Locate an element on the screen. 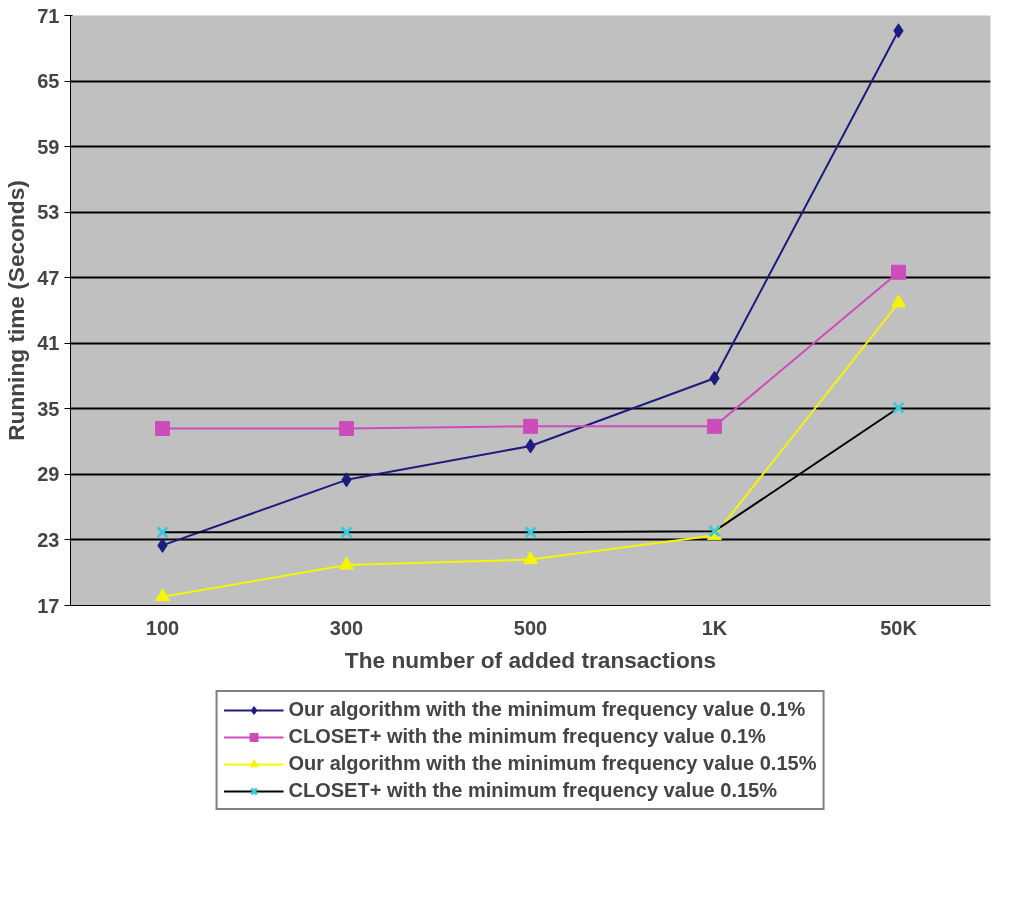 The width and height of the screenshot is (1030, 921). x-tick-label: 1K is located at coordinates (714, 627).